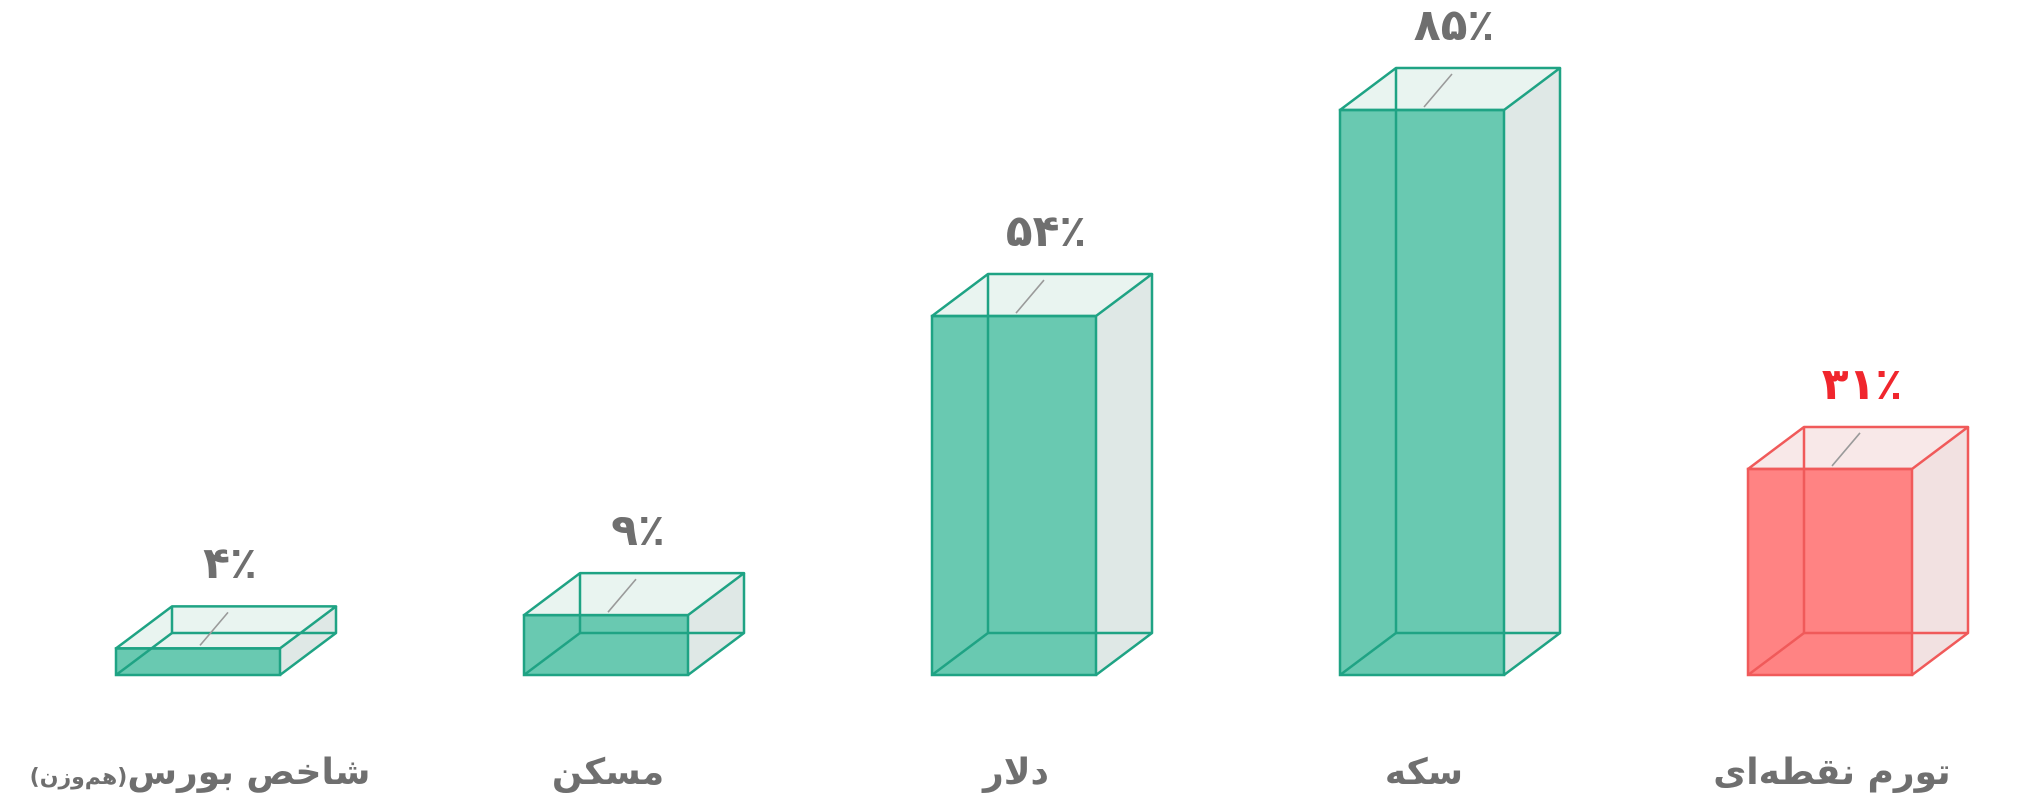 This screenshot has width=2026, height=806. I want to click on data-label: ۹٪, so click(638, 531).